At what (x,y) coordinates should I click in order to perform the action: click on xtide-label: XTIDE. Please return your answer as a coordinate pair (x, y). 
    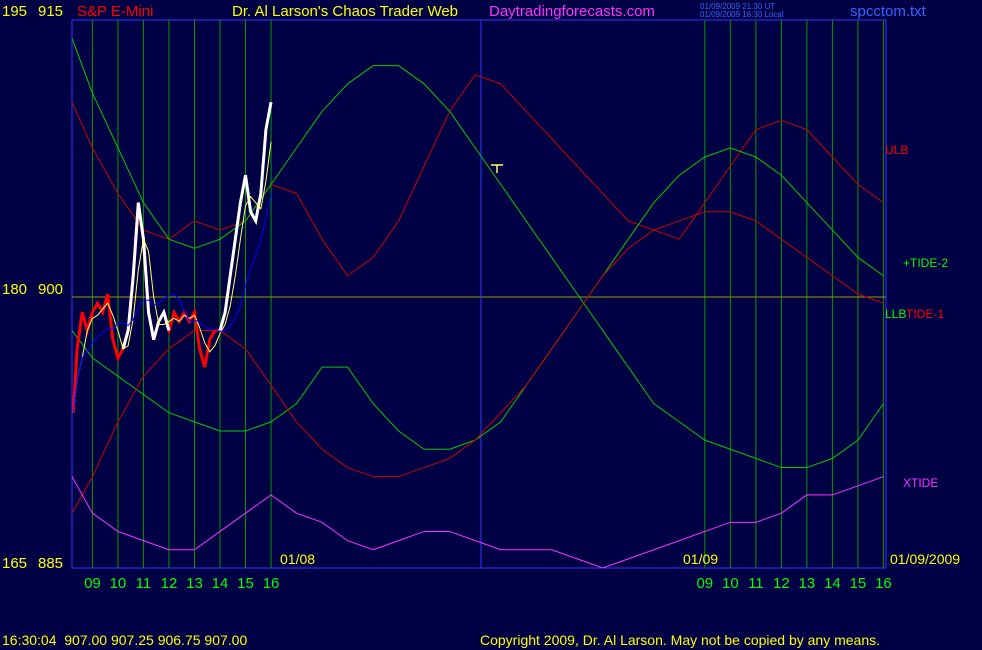
    Looking at the image, I should click on (921, 483).